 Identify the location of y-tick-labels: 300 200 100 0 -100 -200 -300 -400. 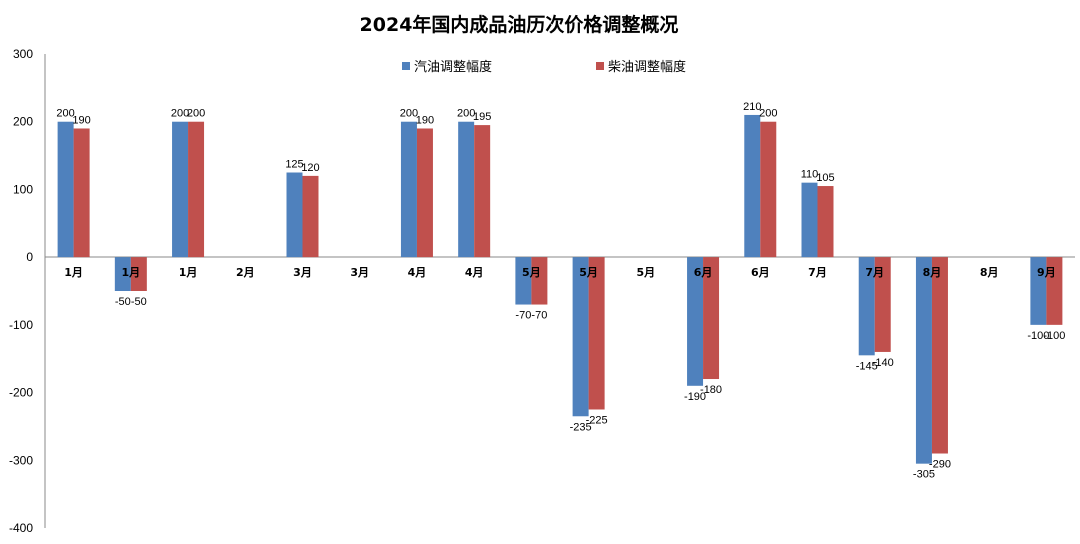
(21, 291).